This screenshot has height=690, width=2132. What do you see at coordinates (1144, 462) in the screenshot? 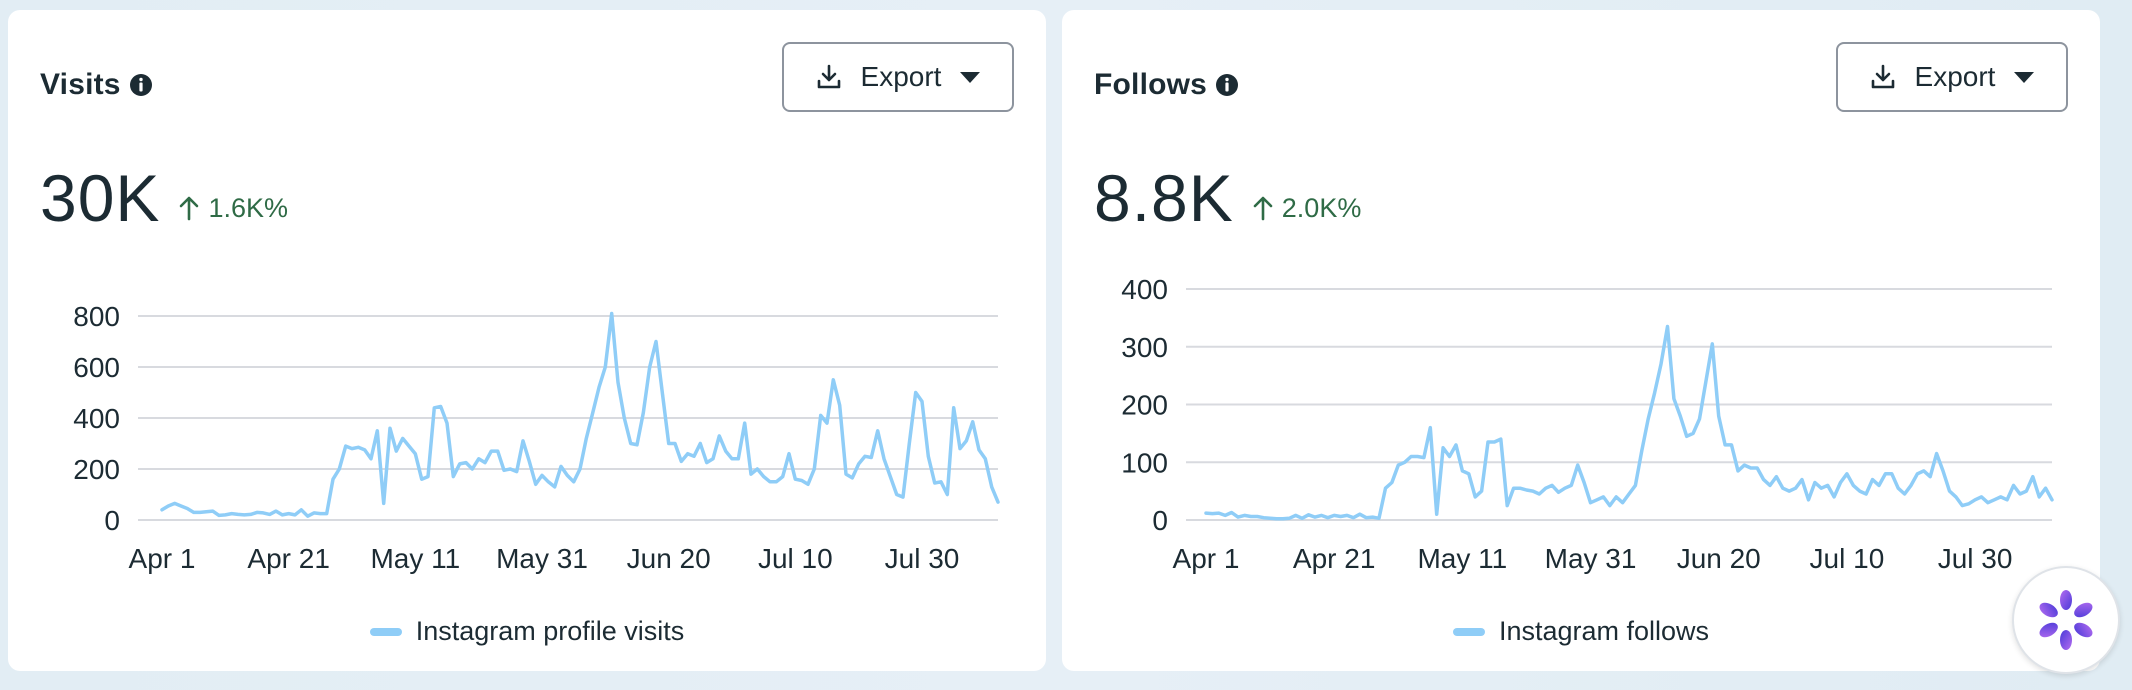
I see `y-tick-label: 100` at bounding box center [1144, 462].